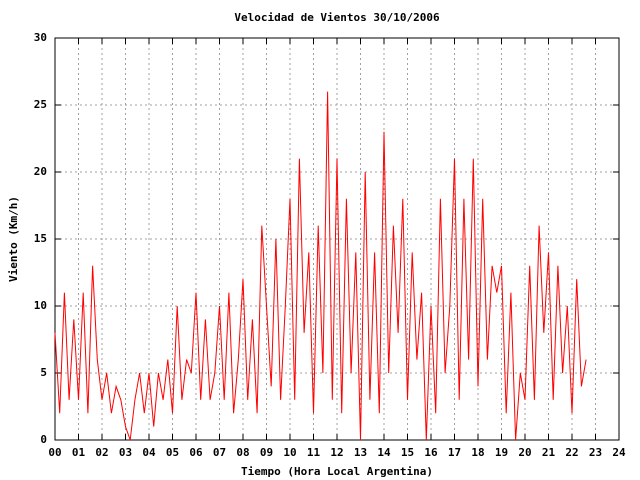 The height and width of the screenshot is (480, 640). Describe the element at coordinates (40, 305) in the screenshot. I see `y-tick-label: 10` at that location.